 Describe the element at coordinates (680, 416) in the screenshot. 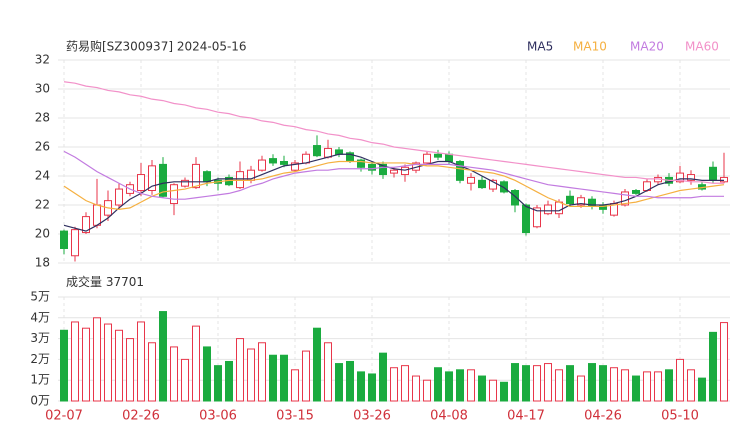

I see `x-tick-label: 05-10` at that location.